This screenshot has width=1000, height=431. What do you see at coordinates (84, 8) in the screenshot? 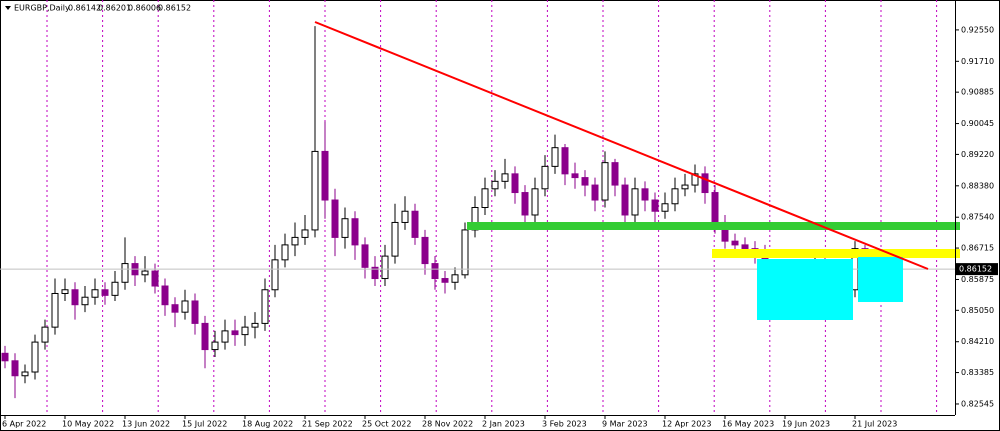
I see `header-open: 0.86142` at bounding box center [84, 8].